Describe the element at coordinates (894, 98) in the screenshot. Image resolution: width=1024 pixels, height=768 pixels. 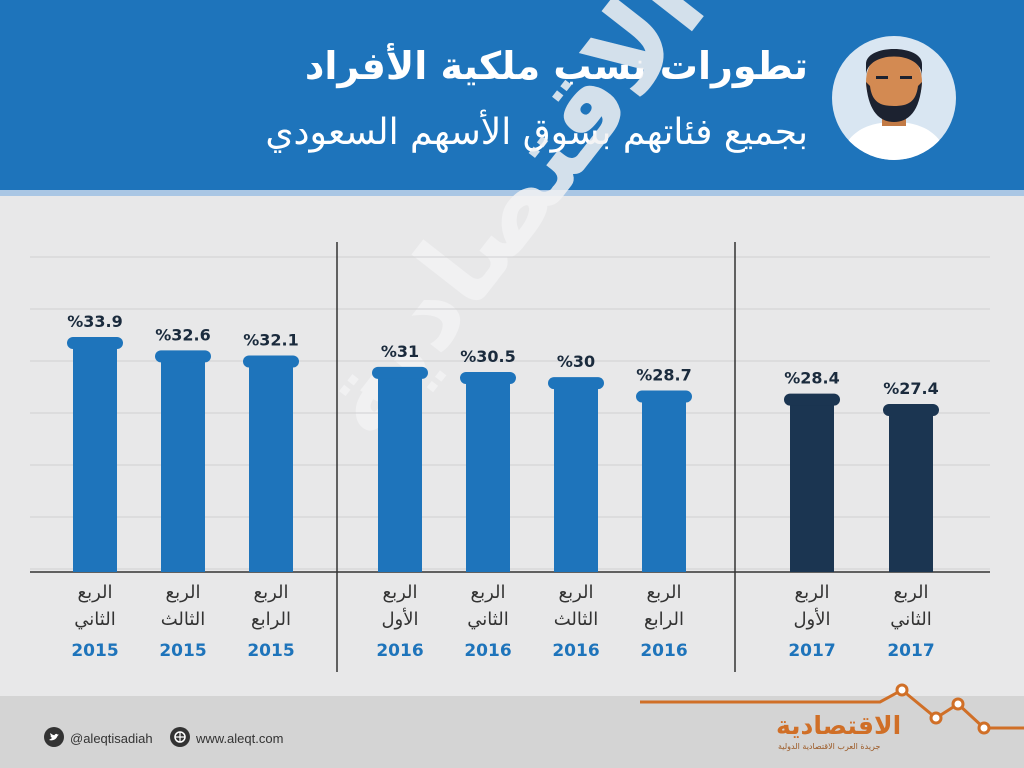
I see `person-avatar-icon` at that location.